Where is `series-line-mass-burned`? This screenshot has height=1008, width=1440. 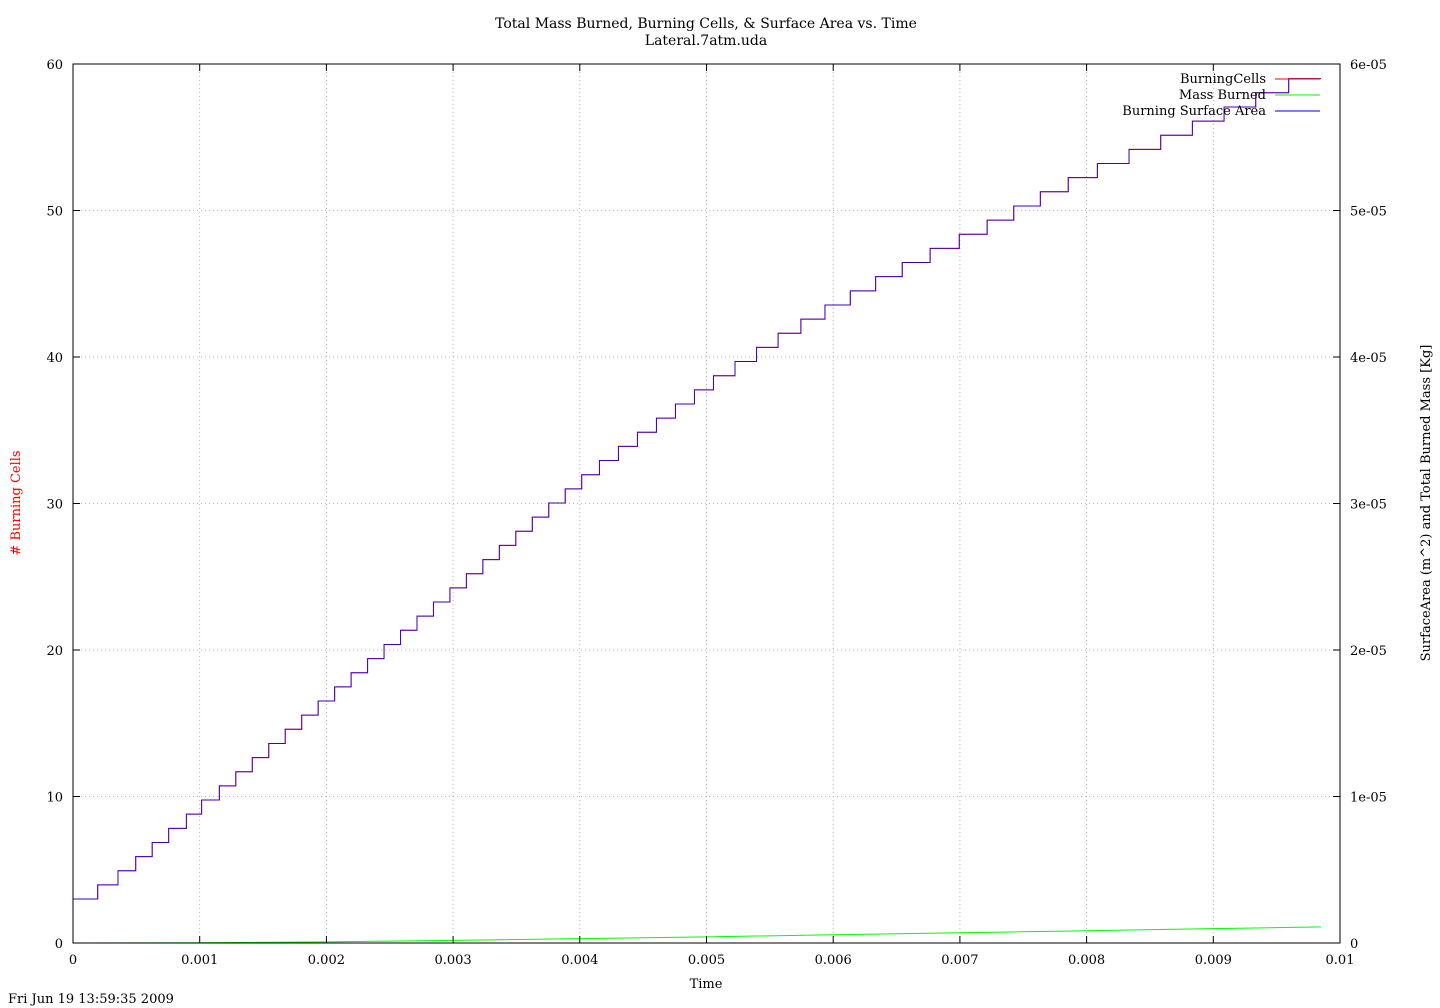
series-line-mass-burned is located at coordinates (696, 935).